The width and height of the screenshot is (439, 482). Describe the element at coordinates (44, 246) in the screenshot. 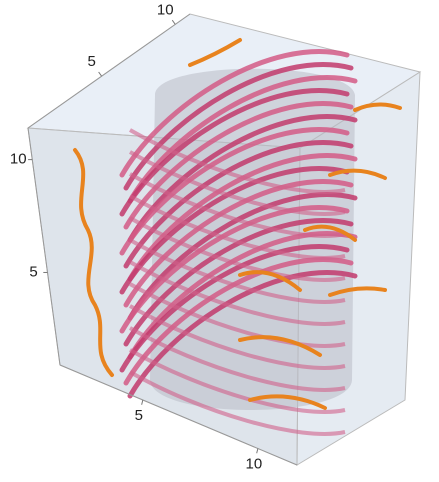

I see `z-axis-line` at that location.